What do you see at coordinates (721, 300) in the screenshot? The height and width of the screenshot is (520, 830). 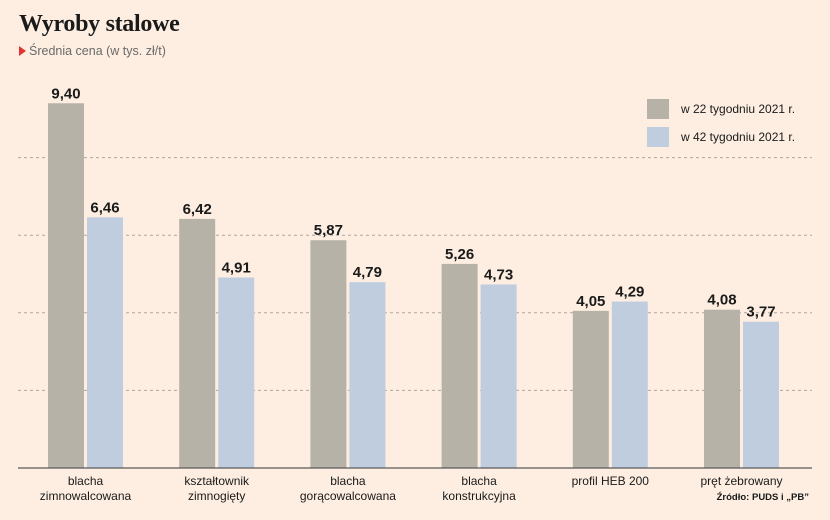 I see `data-label: 4,08` at bounding box center [721, 300].